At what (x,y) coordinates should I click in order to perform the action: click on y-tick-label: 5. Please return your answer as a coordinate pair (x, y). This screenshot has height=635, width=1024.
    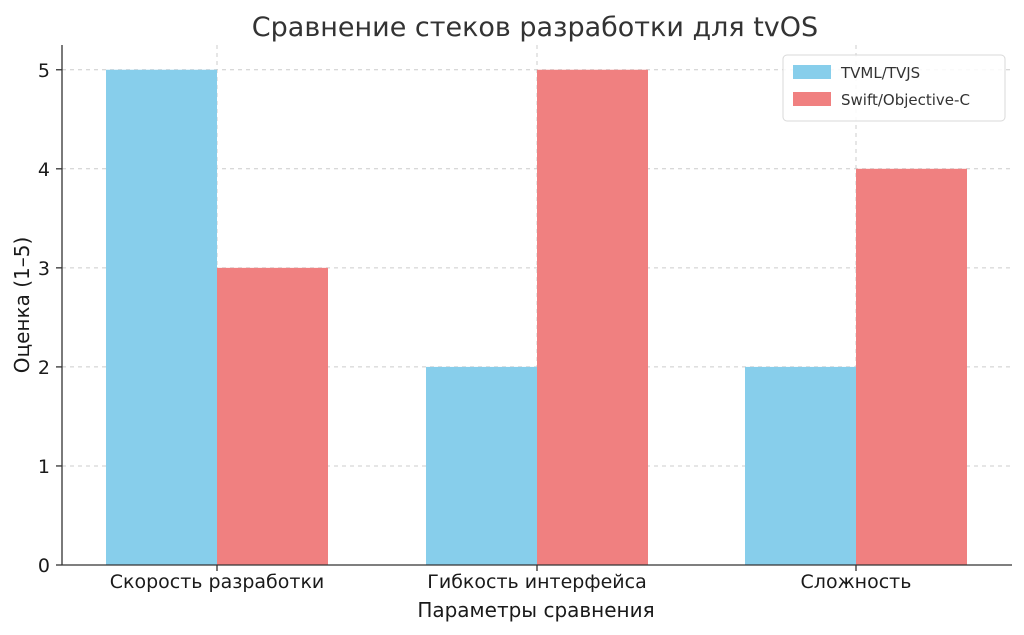
    Looking at the image, I should click on (44, 71).